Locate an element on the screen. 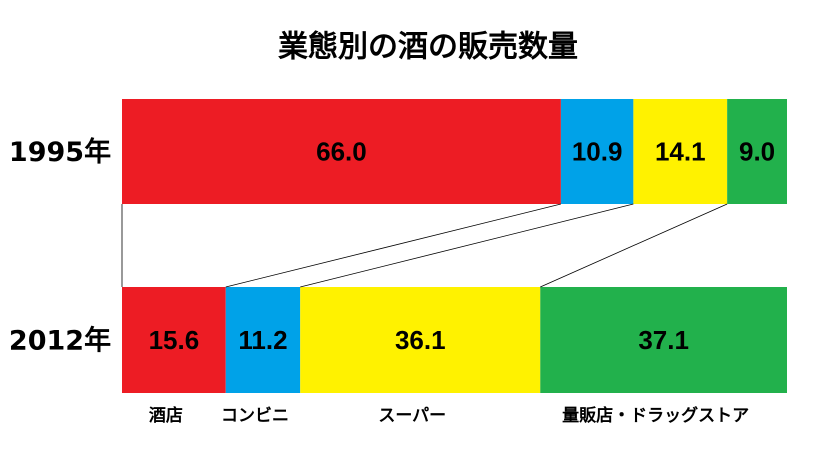 Image resolution: width=813 pixels, height=454 pixels. value-label: 37.1 is located at coordinates (663, 340).